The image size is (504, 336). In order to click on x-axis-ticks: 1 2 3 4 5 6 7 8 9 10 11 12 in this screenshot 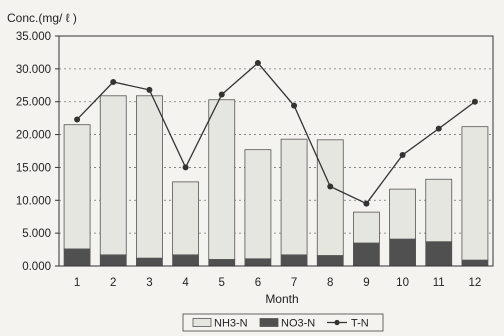, I will do `click(277, 283)`.